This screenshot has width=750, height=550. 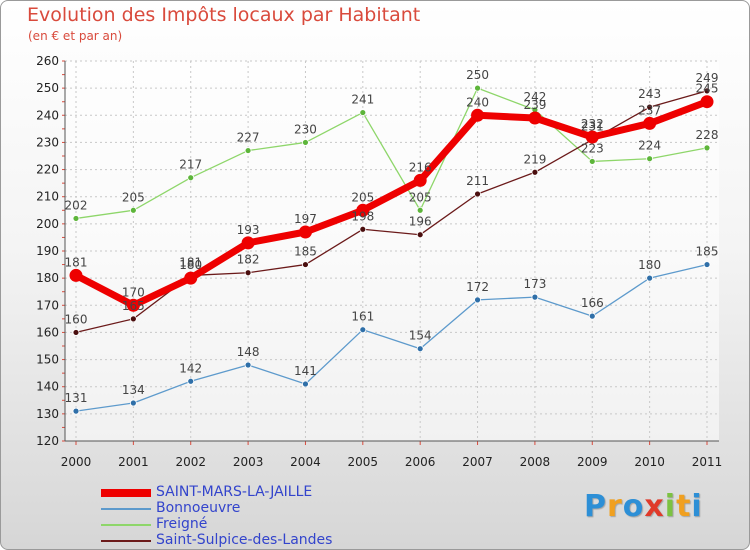 I want to click on data-label: 250, so click(x=477, y=75).